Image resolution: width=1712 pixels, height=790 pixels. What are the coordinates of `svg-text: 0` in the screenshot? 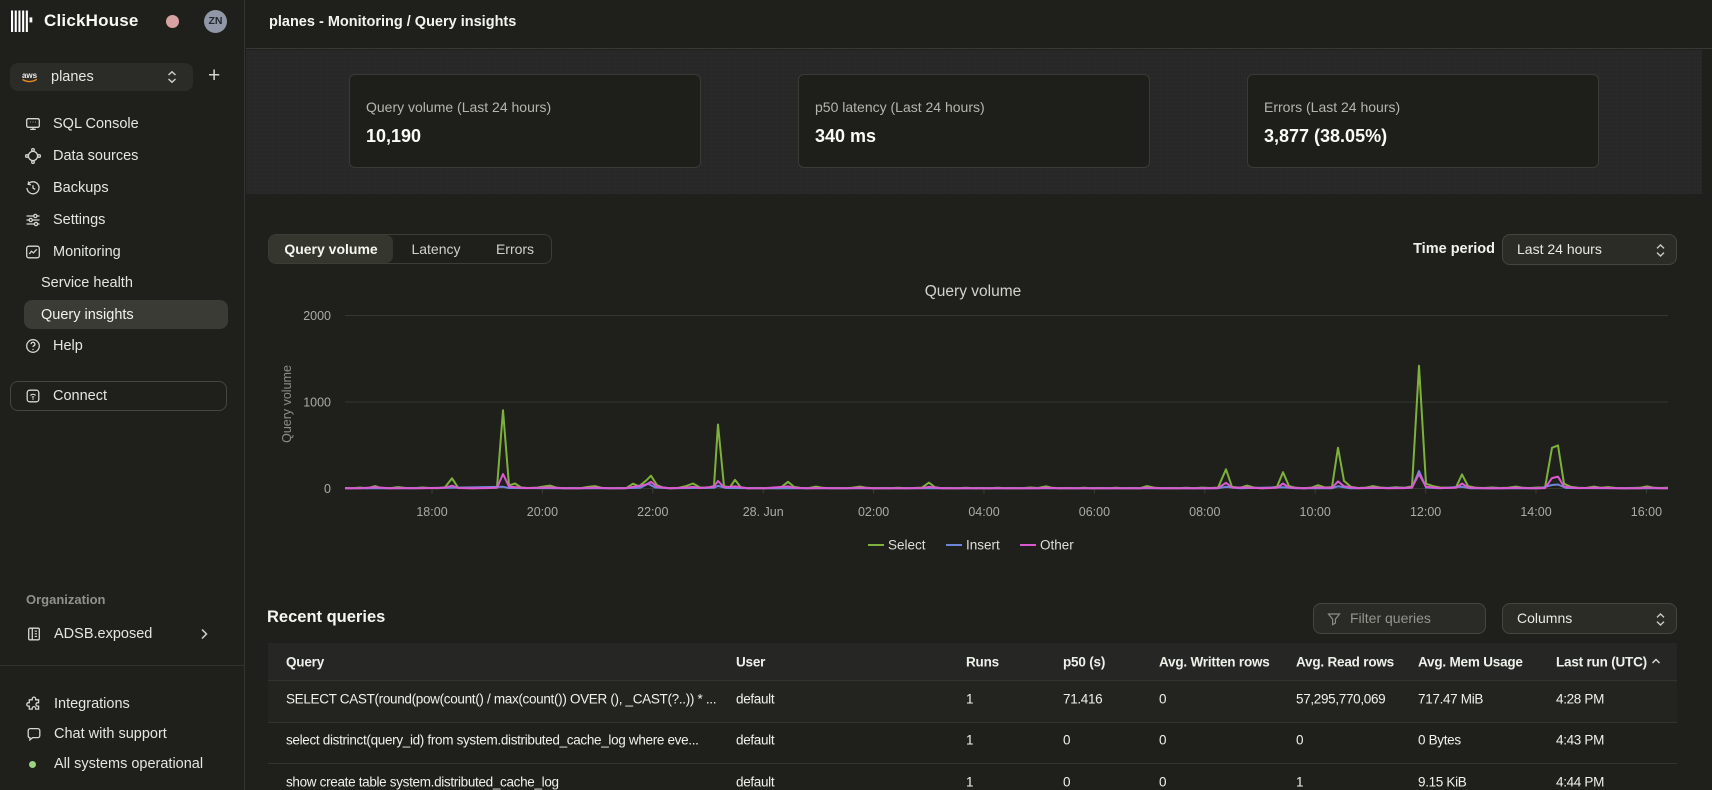 It's located at (327, 489).